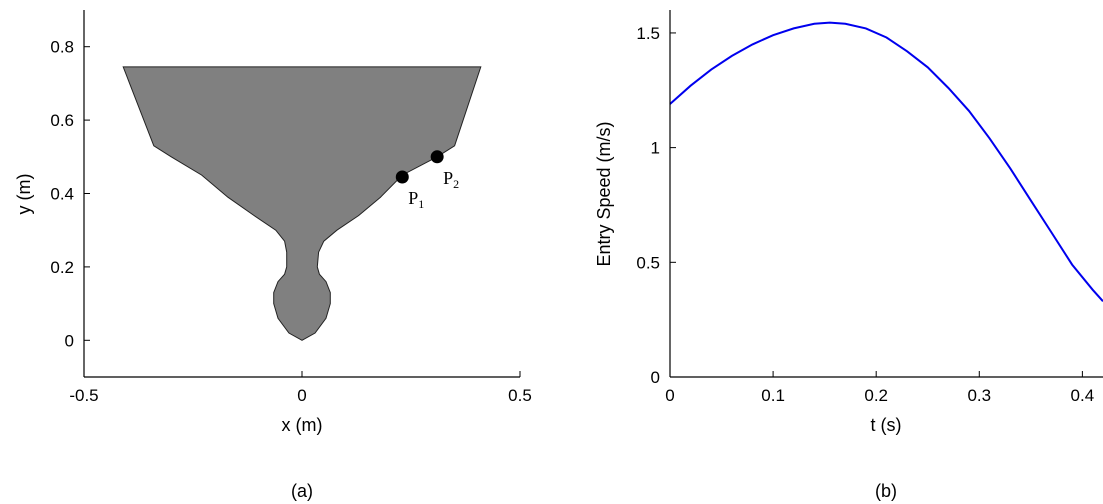 The image size is (1103, 504). What do you see at coordinates (69, 340) in the screenshot?
I see `y-tick-label-a: 0` at bounding box center [69, 340].